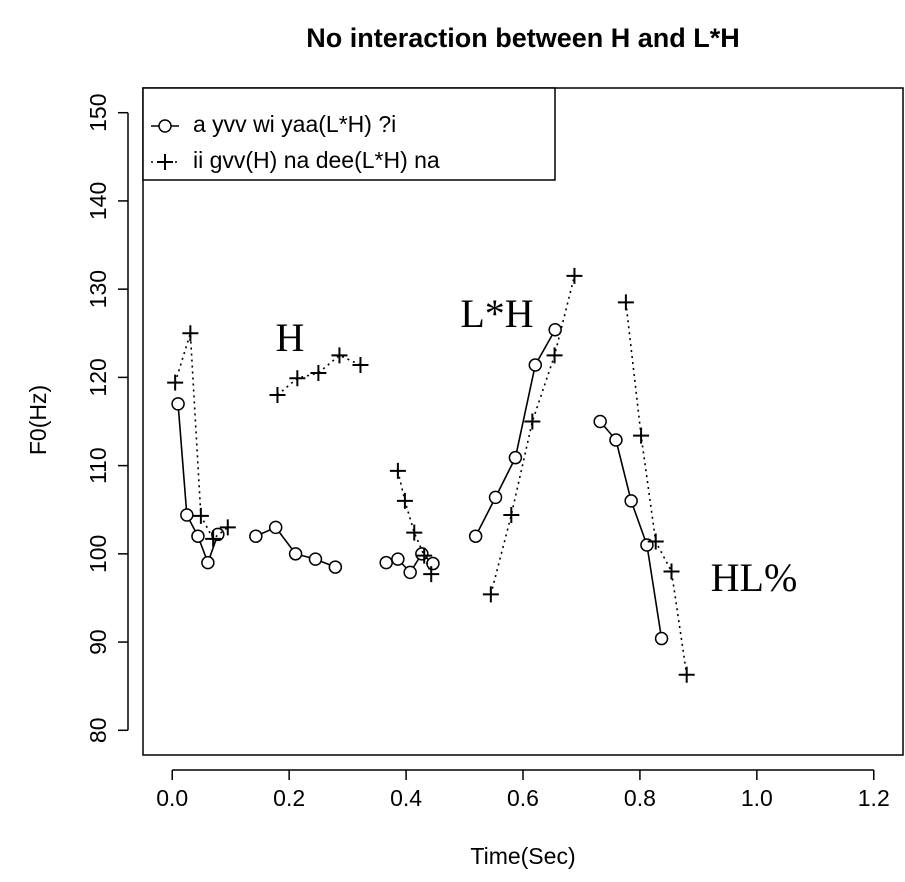  Describe the element at coordinates (874, 798) in the screenshot. I see `x-tick-label: 1.2` at that location.